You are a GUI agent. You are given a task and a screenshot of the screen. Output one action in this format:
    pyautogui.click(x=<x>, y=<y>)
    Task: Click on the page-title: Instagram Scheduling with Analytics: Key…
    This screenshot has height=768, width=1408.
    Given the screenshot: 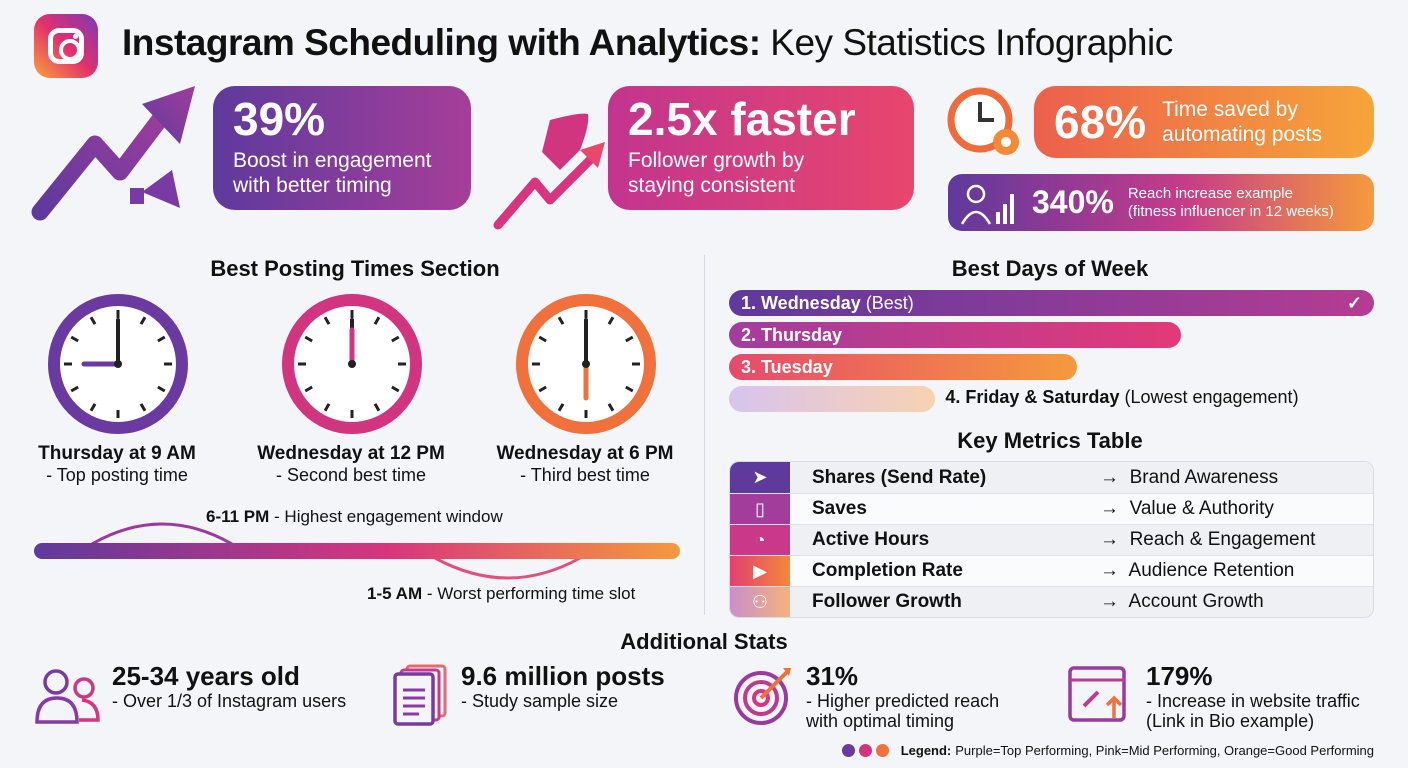 What is the action you would take?
    pyautogui.click(x=647, y=42)
    